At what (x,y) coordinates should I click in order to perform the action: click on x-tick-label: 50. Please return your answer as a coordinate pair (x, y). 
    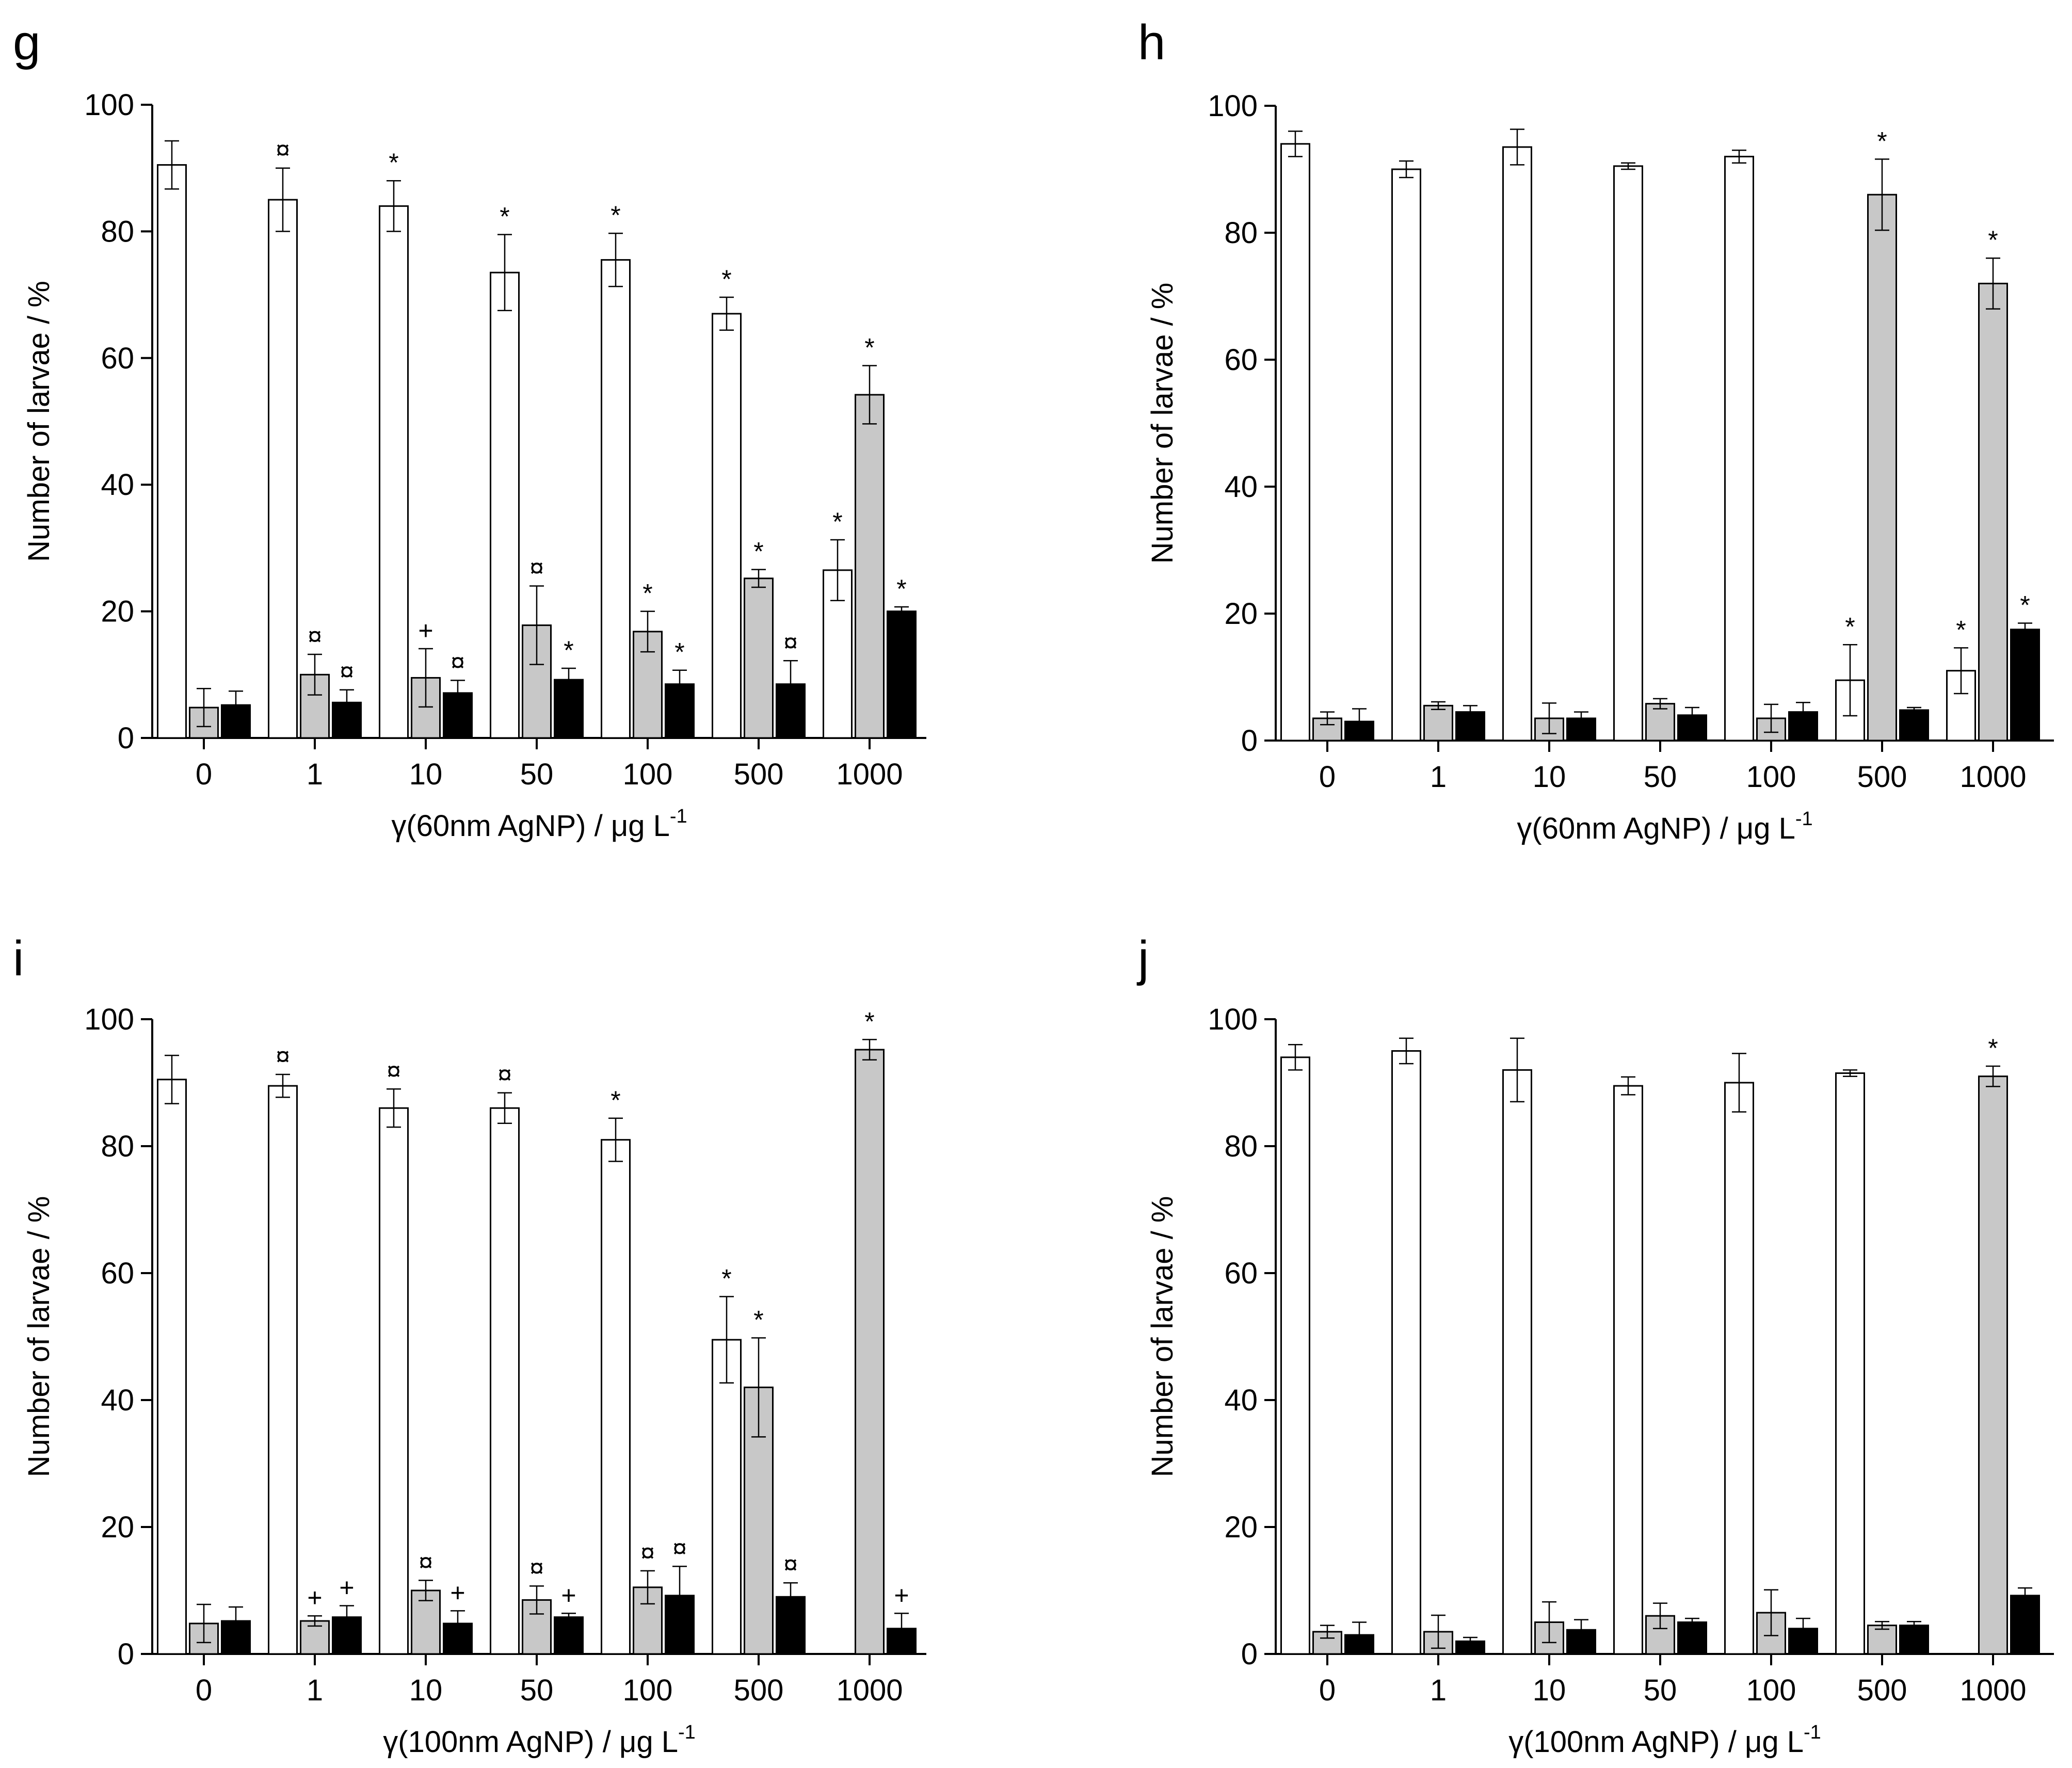
    Looking at the image, I should click on (1660, 1690).